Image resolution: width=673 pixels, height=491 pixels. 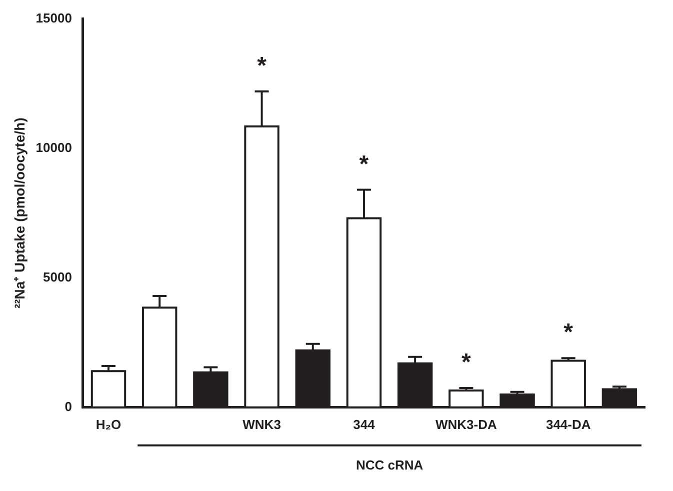 I want to click on y-tick-label: 0, so click(x=68, y=406).